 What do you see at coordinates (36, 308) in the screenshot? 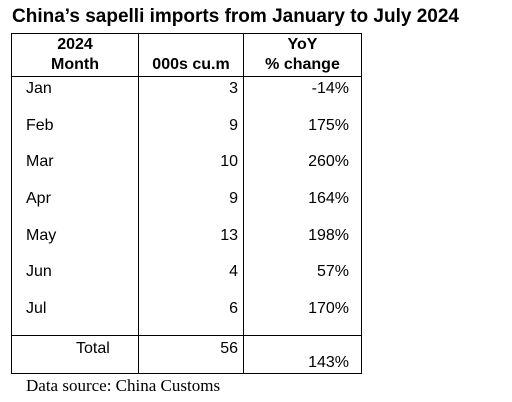
I see `month-cell: Jul` at bounding box center [36, 308].